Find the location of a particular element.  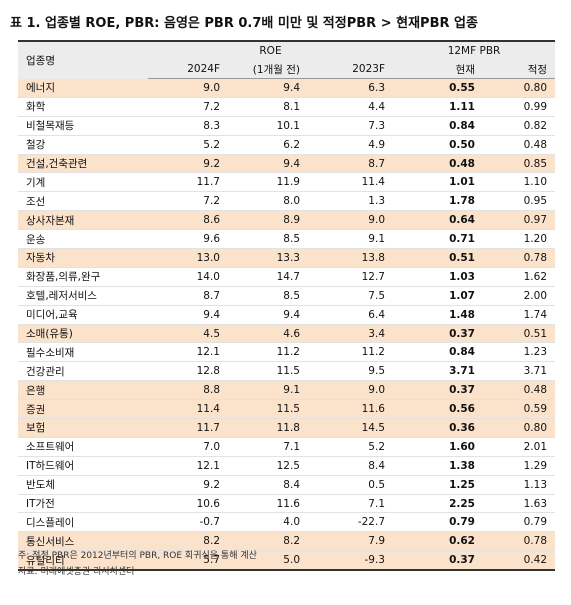

row-label: 건설,건축관련 is located at coordinates (83, 164).